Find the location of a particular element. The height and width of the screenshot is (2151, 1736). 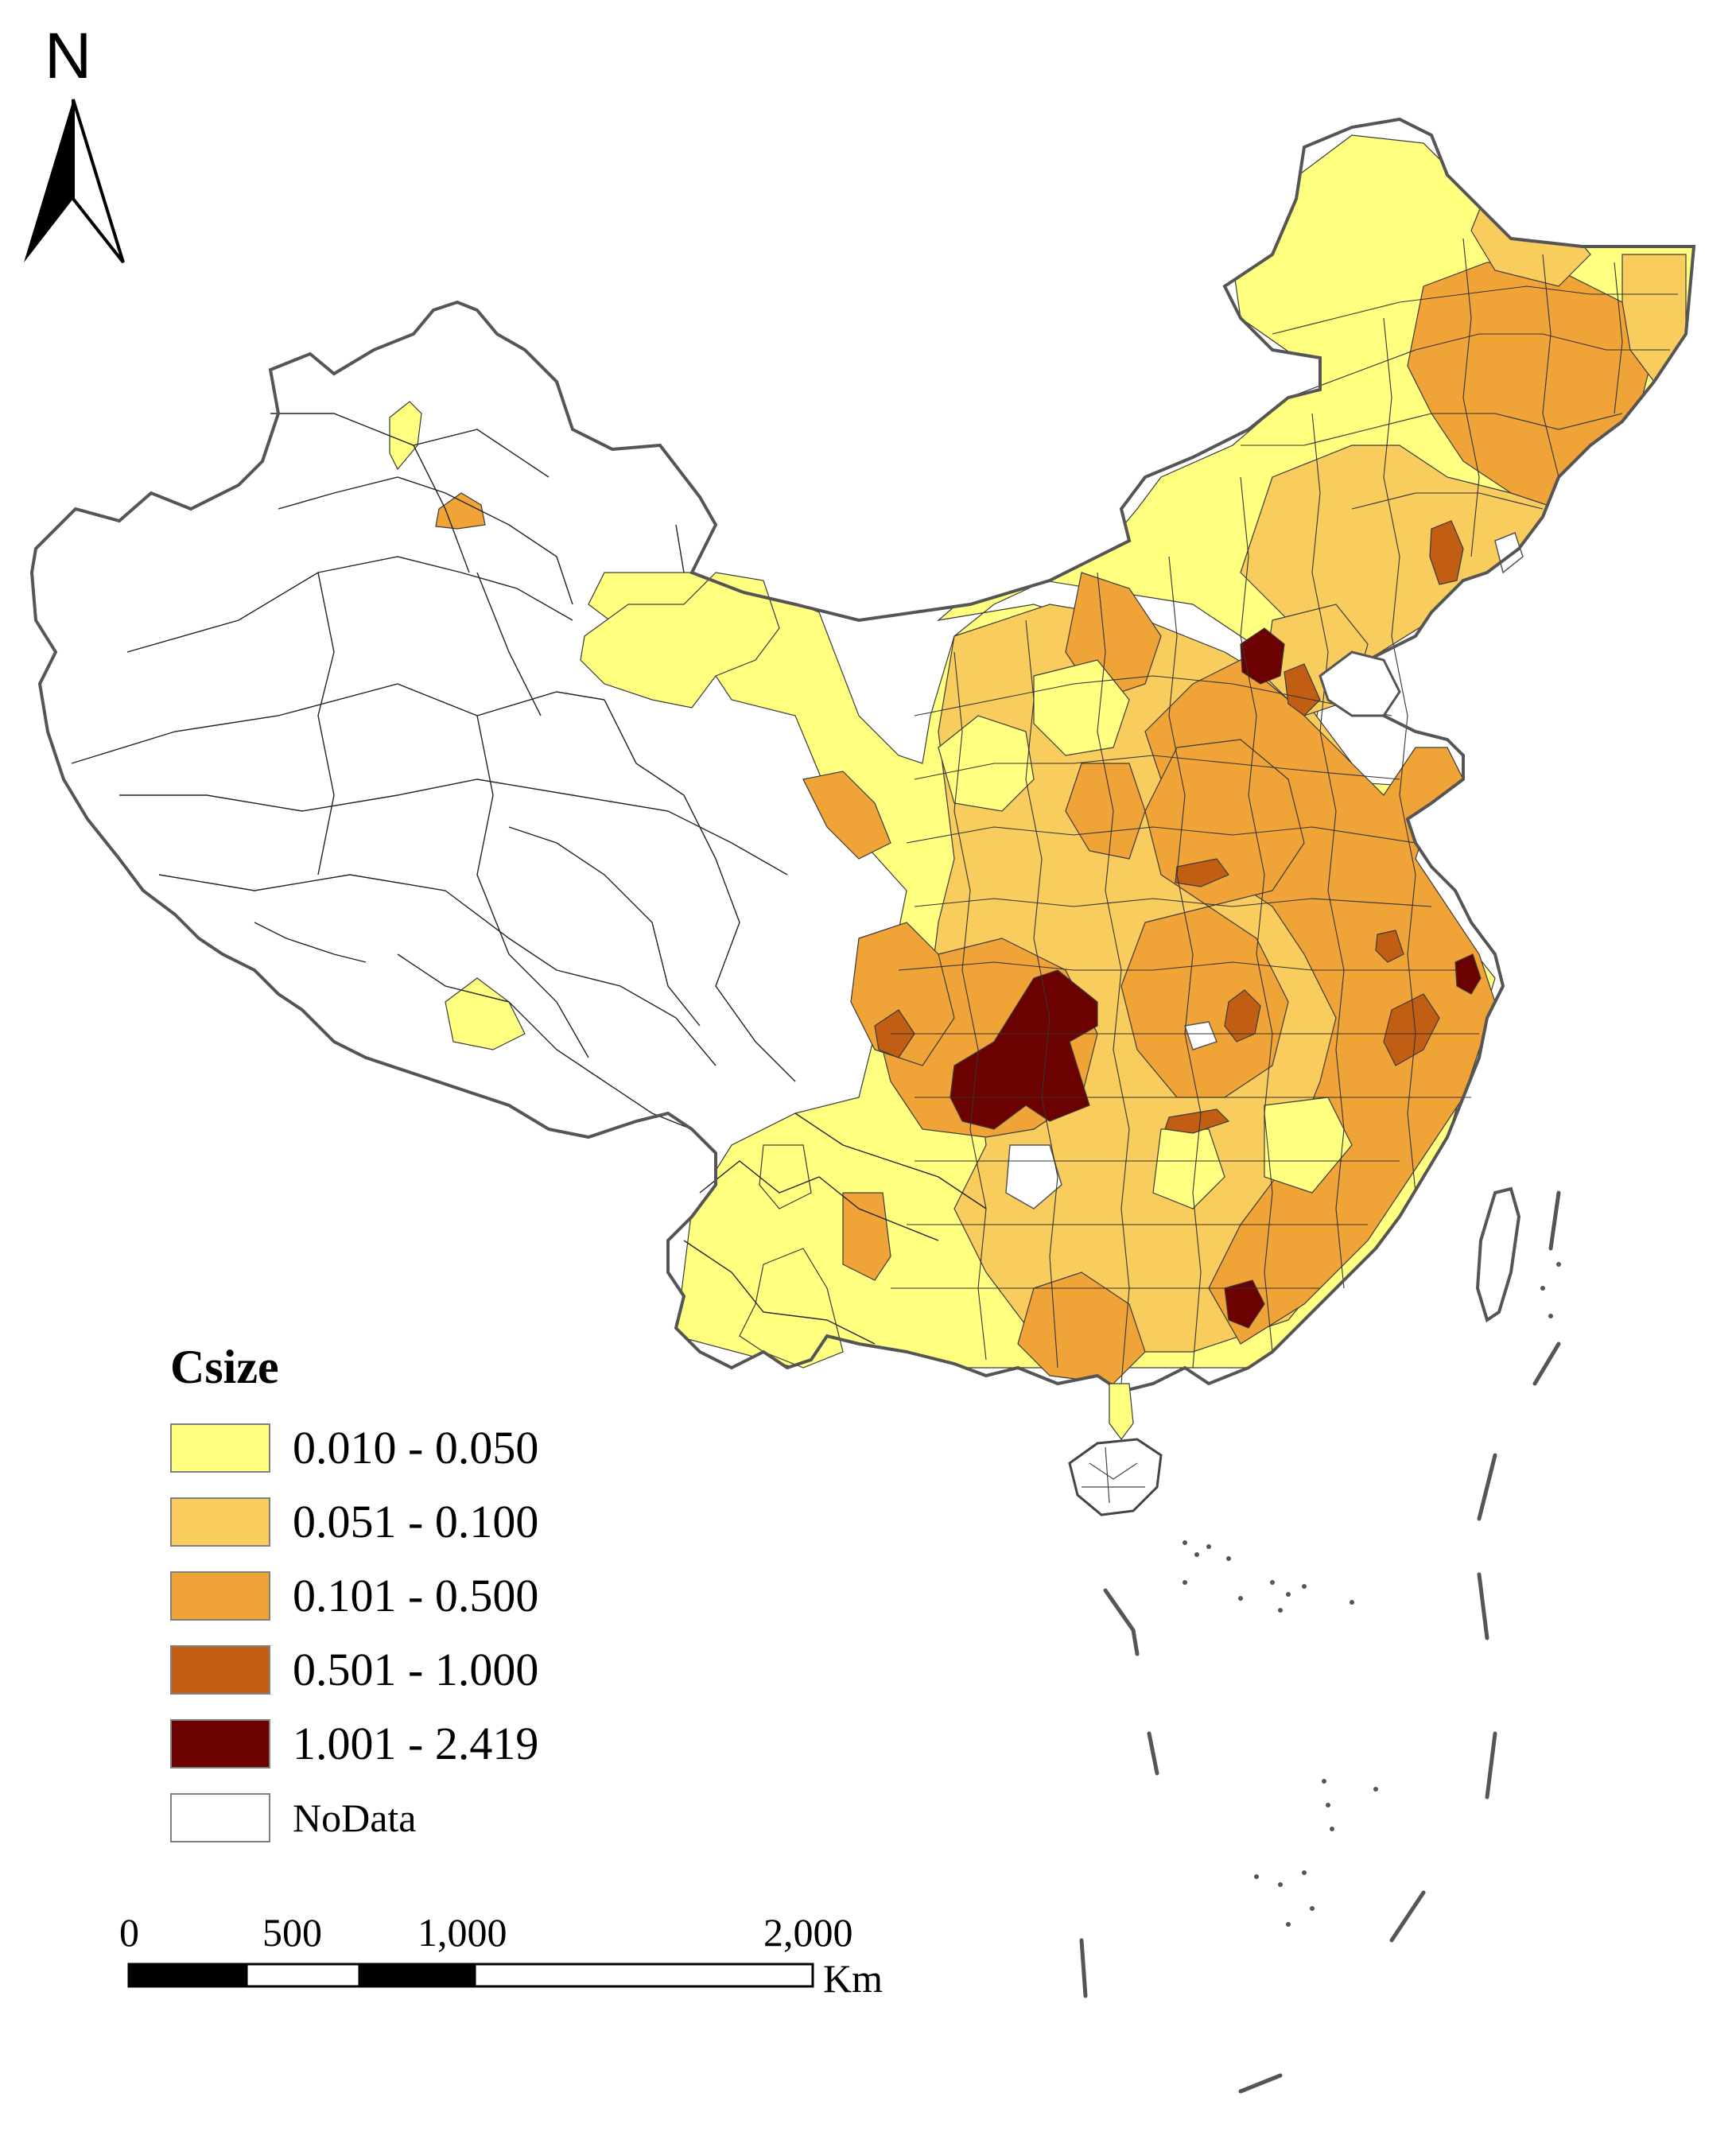

legend-item: NoData is located at coordinates (409, 1819).